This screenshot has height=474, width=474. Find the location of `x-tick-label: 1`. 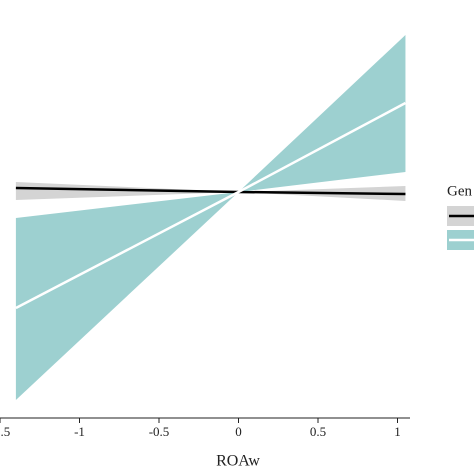

x-tick-label: 1 is located at coordinates (397, 431).